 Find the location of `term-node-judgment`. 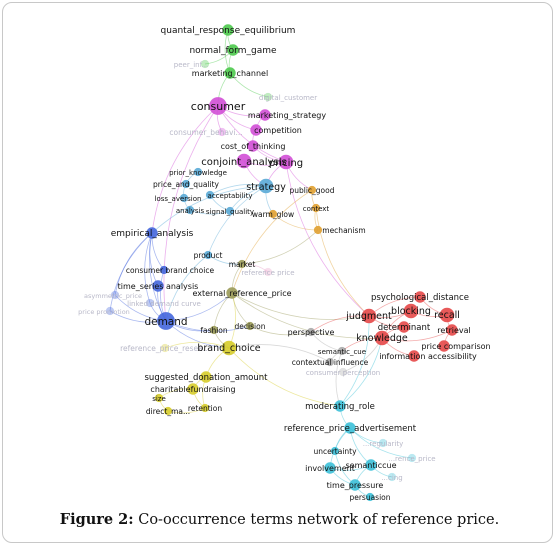

term-node-judgment is located at coordinates (369, 316).